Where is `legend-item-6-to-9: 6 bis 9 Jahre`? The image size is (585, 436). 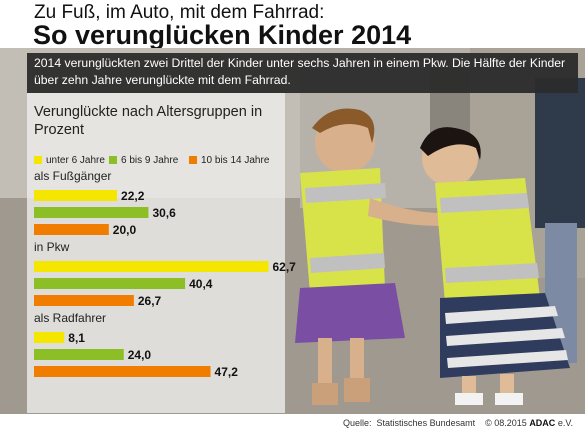
legend-item-6-to-9: 6 bis 9 Jahre is located at coordinates (143, 160).